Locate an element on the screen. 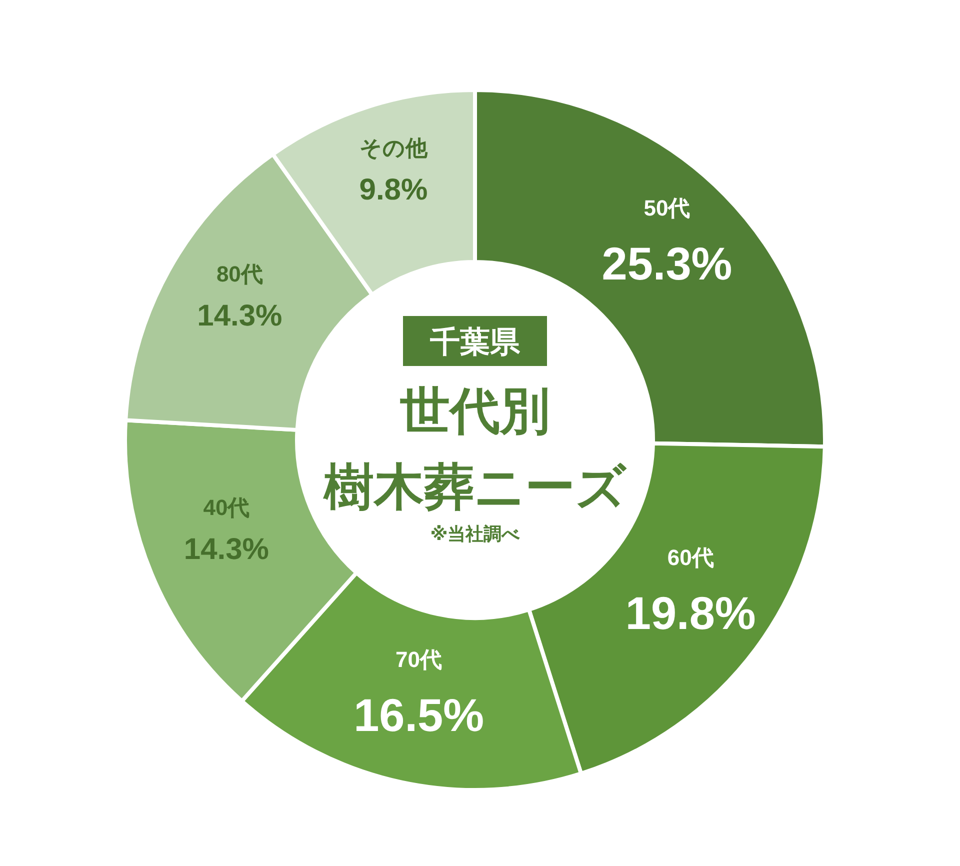 Image resolution: width=960 pixels, height=866 pixels. text: ※当社調べ is located at coordinates (475, 534).